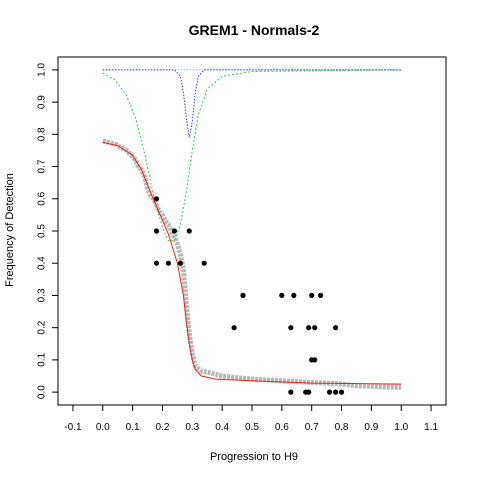 The height and width of the screenshot is (480, 480). Describe the element at coordinates (42, 327) in the screenshot. I see `y-tick-label: 0.2` at that location.